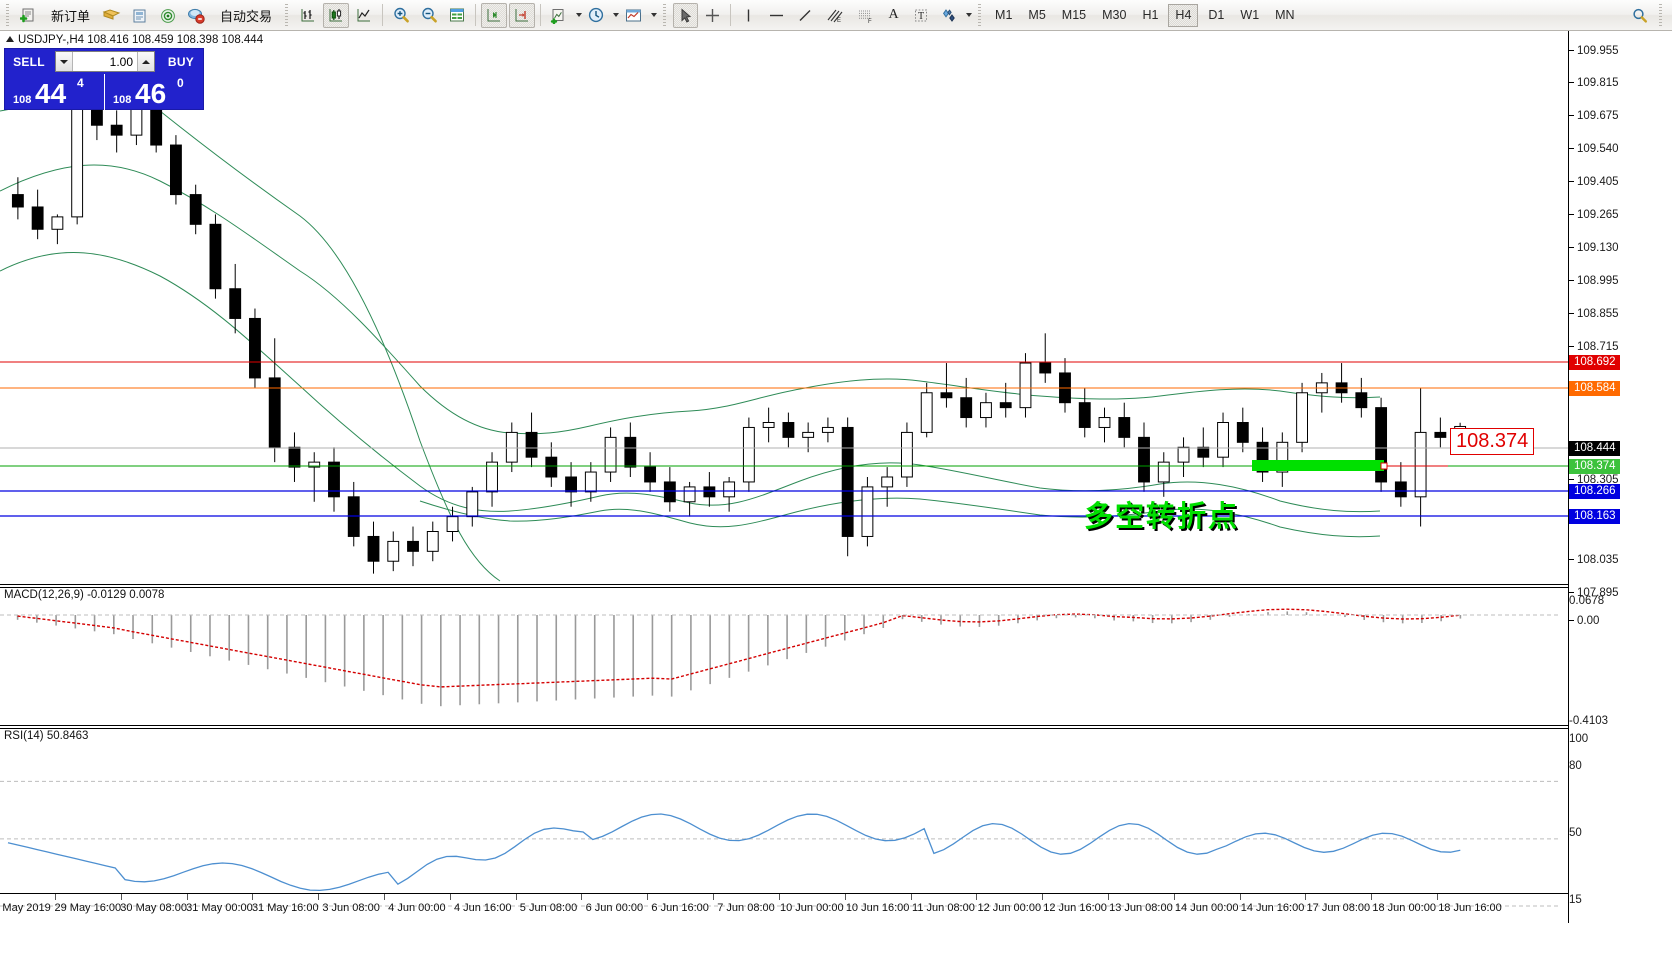 Image resolution: width=1672 pixels, height=953 pixels. I want to click on date-tick-label: 4 Jun 00:00, so click(417, 908).